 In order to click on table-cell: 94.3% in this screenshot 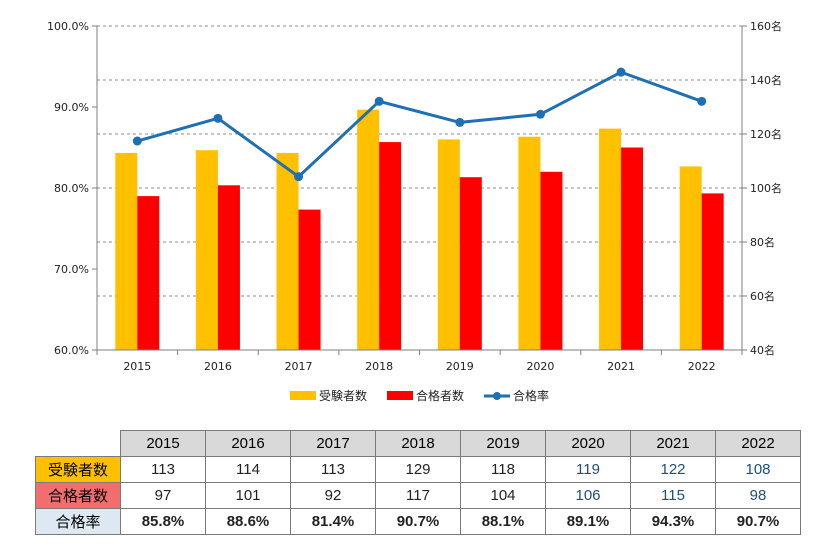, I will do `click(673, 521)`.